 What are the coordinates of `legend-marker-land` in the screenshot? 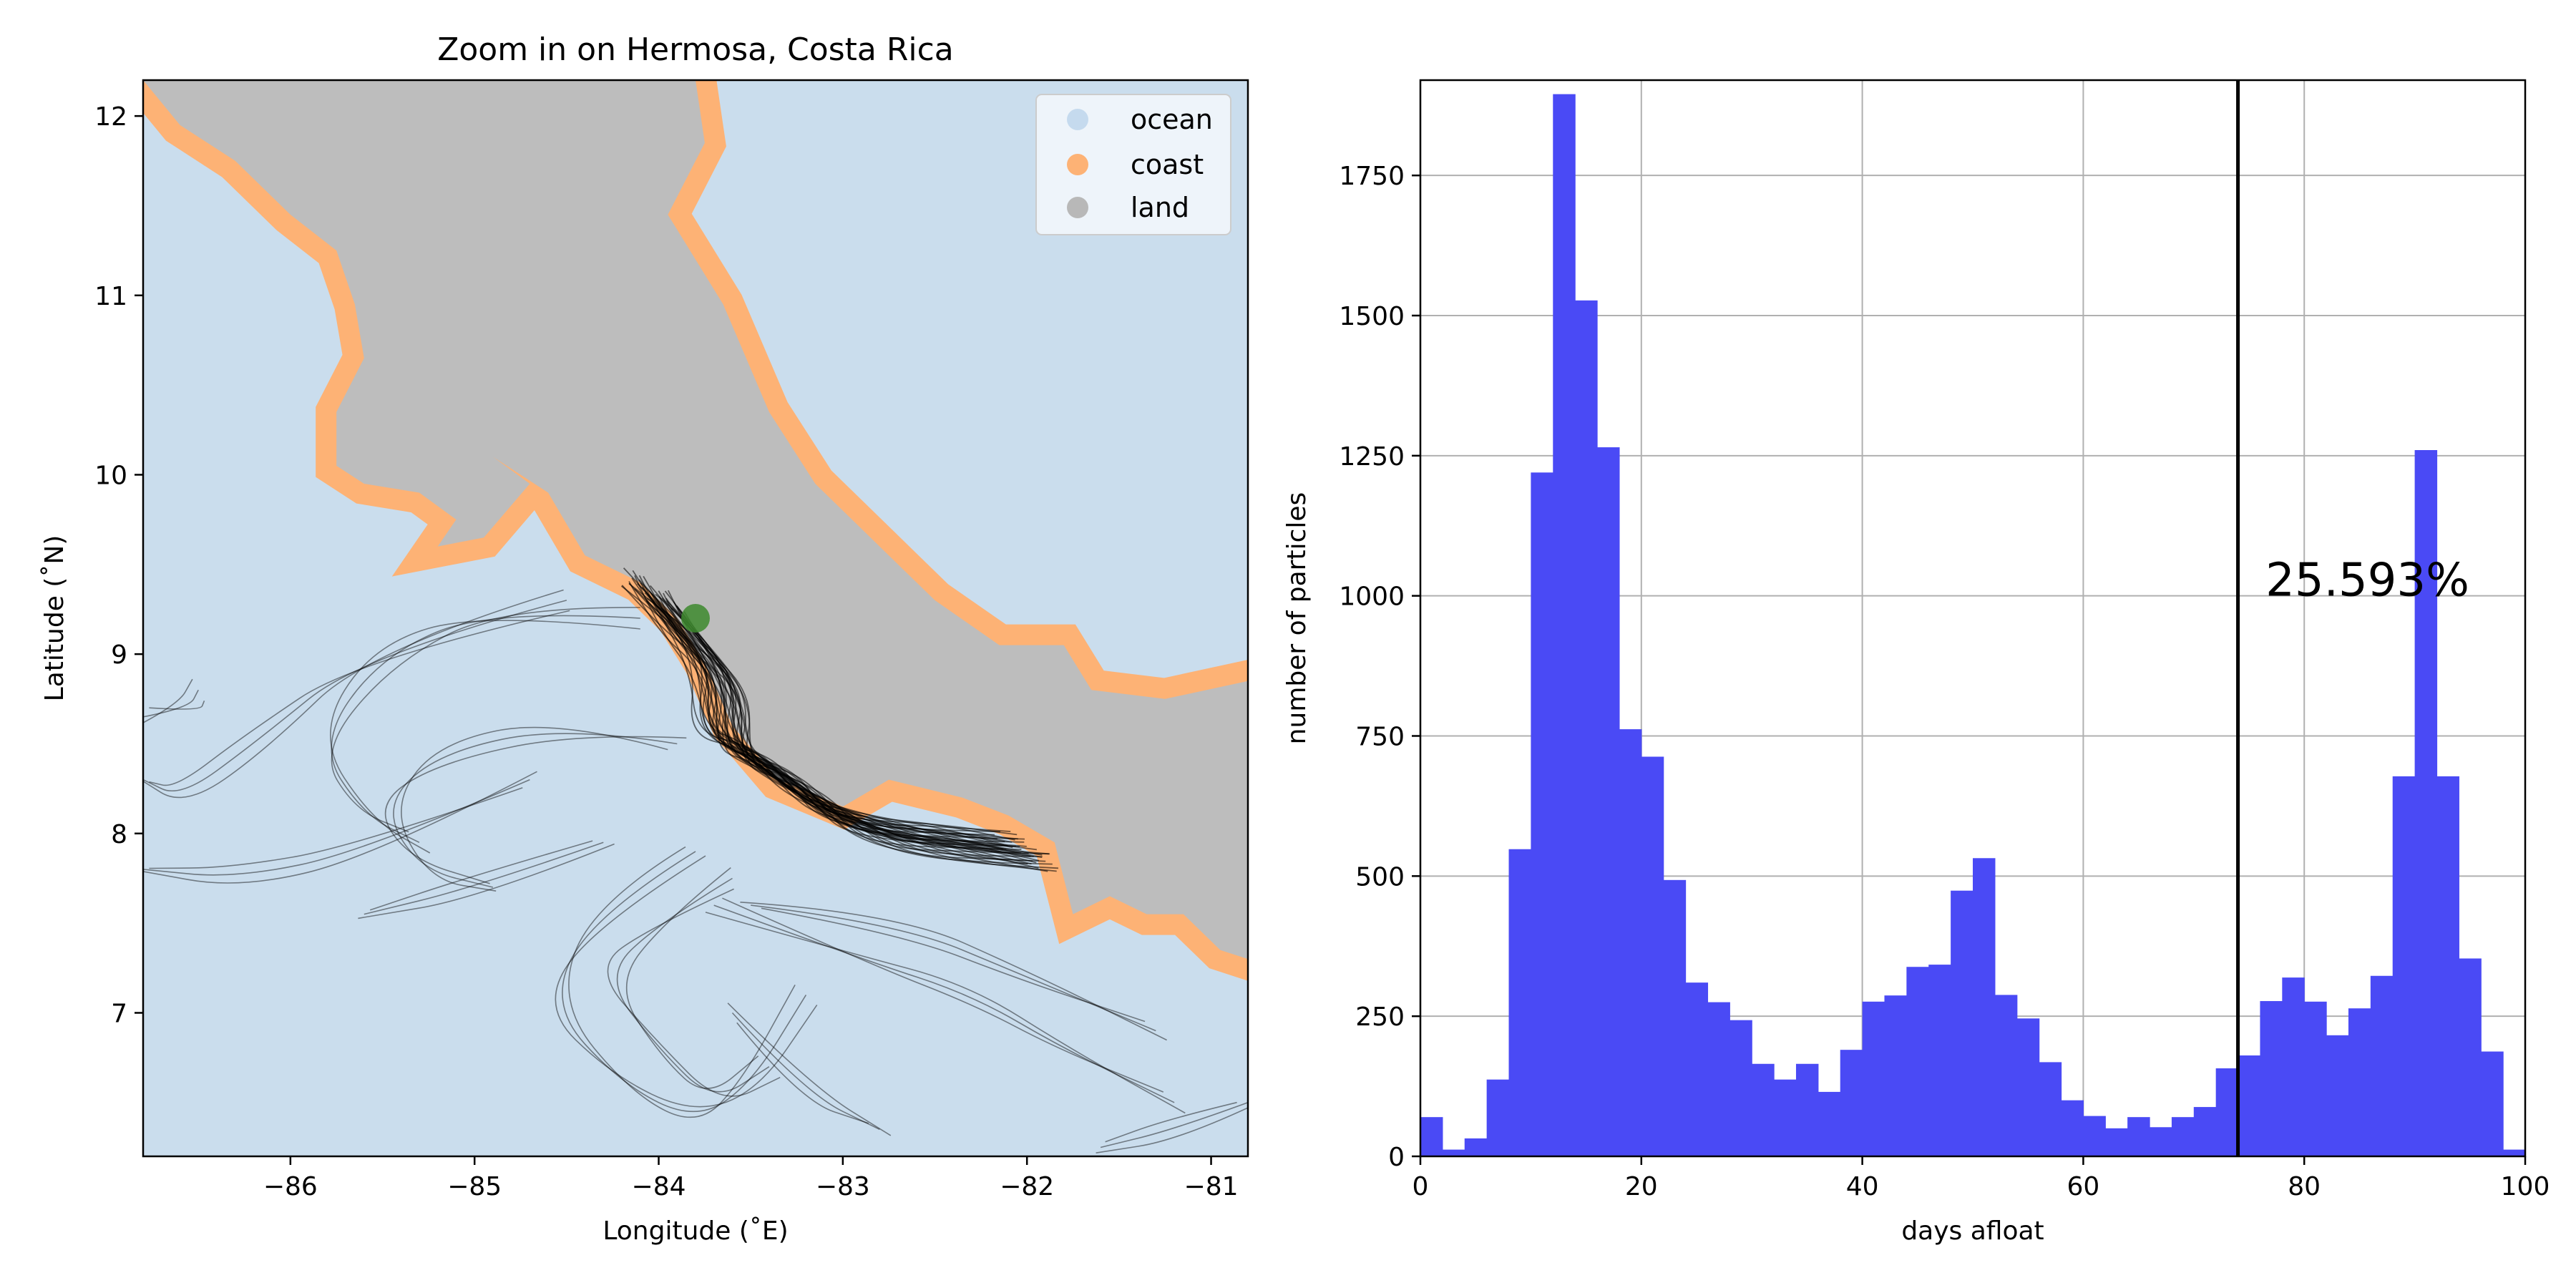 It's located at (1077, 208).